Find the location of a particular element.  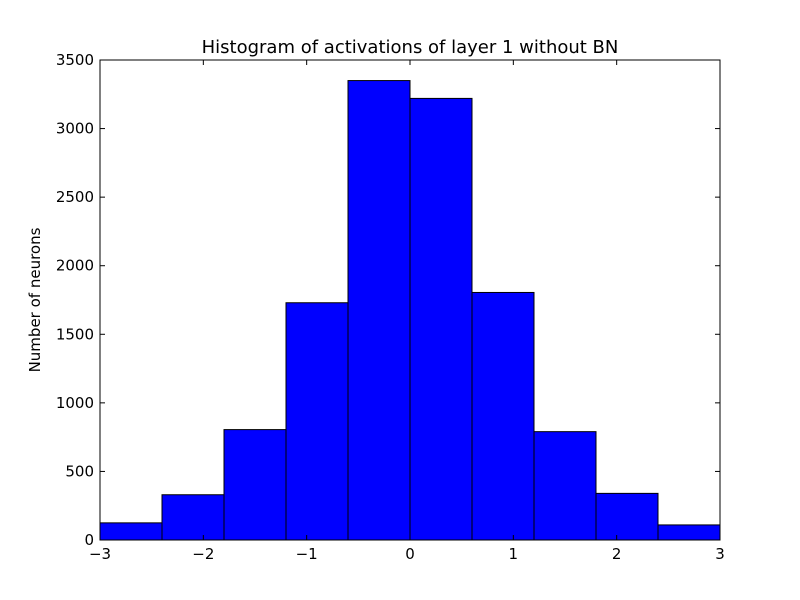

x-tick-label: 0 is located at coordinates (410, 554).